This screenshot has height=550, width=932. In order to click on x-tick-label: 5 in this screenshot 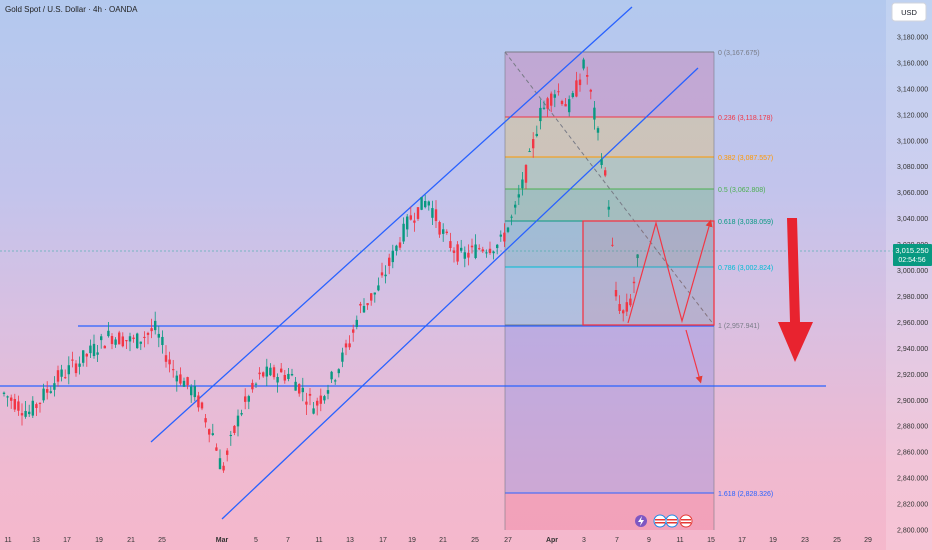, I will do `click(256, 540)`.